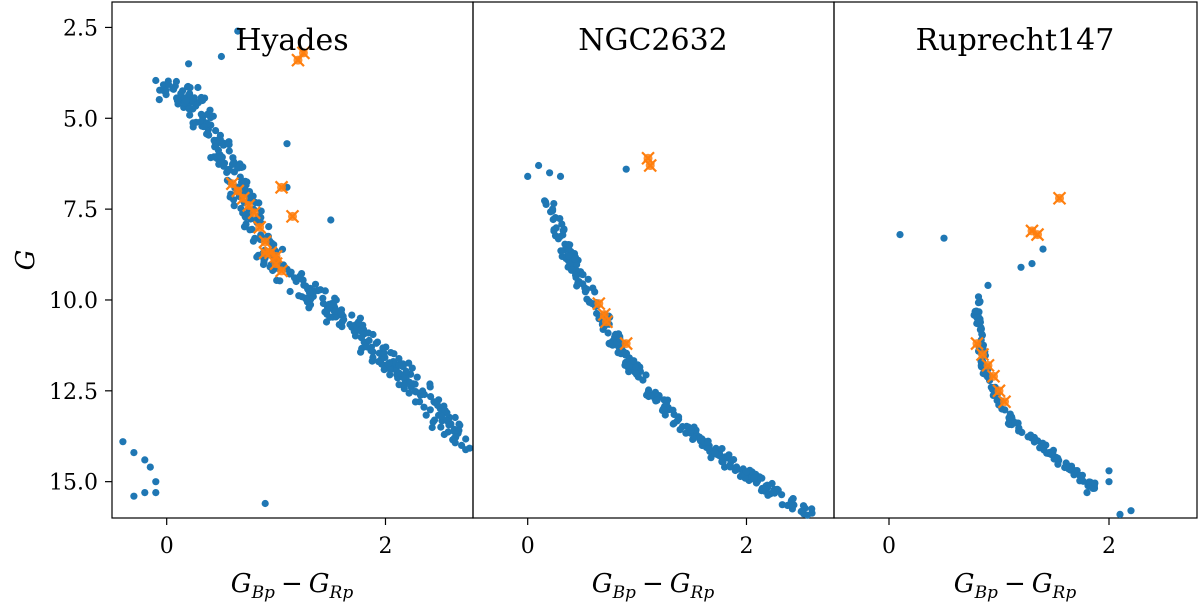  I want to click on y-ticks: 2.5 5.0 7.5 10.0 12.5 15.0, so click(80, 256).